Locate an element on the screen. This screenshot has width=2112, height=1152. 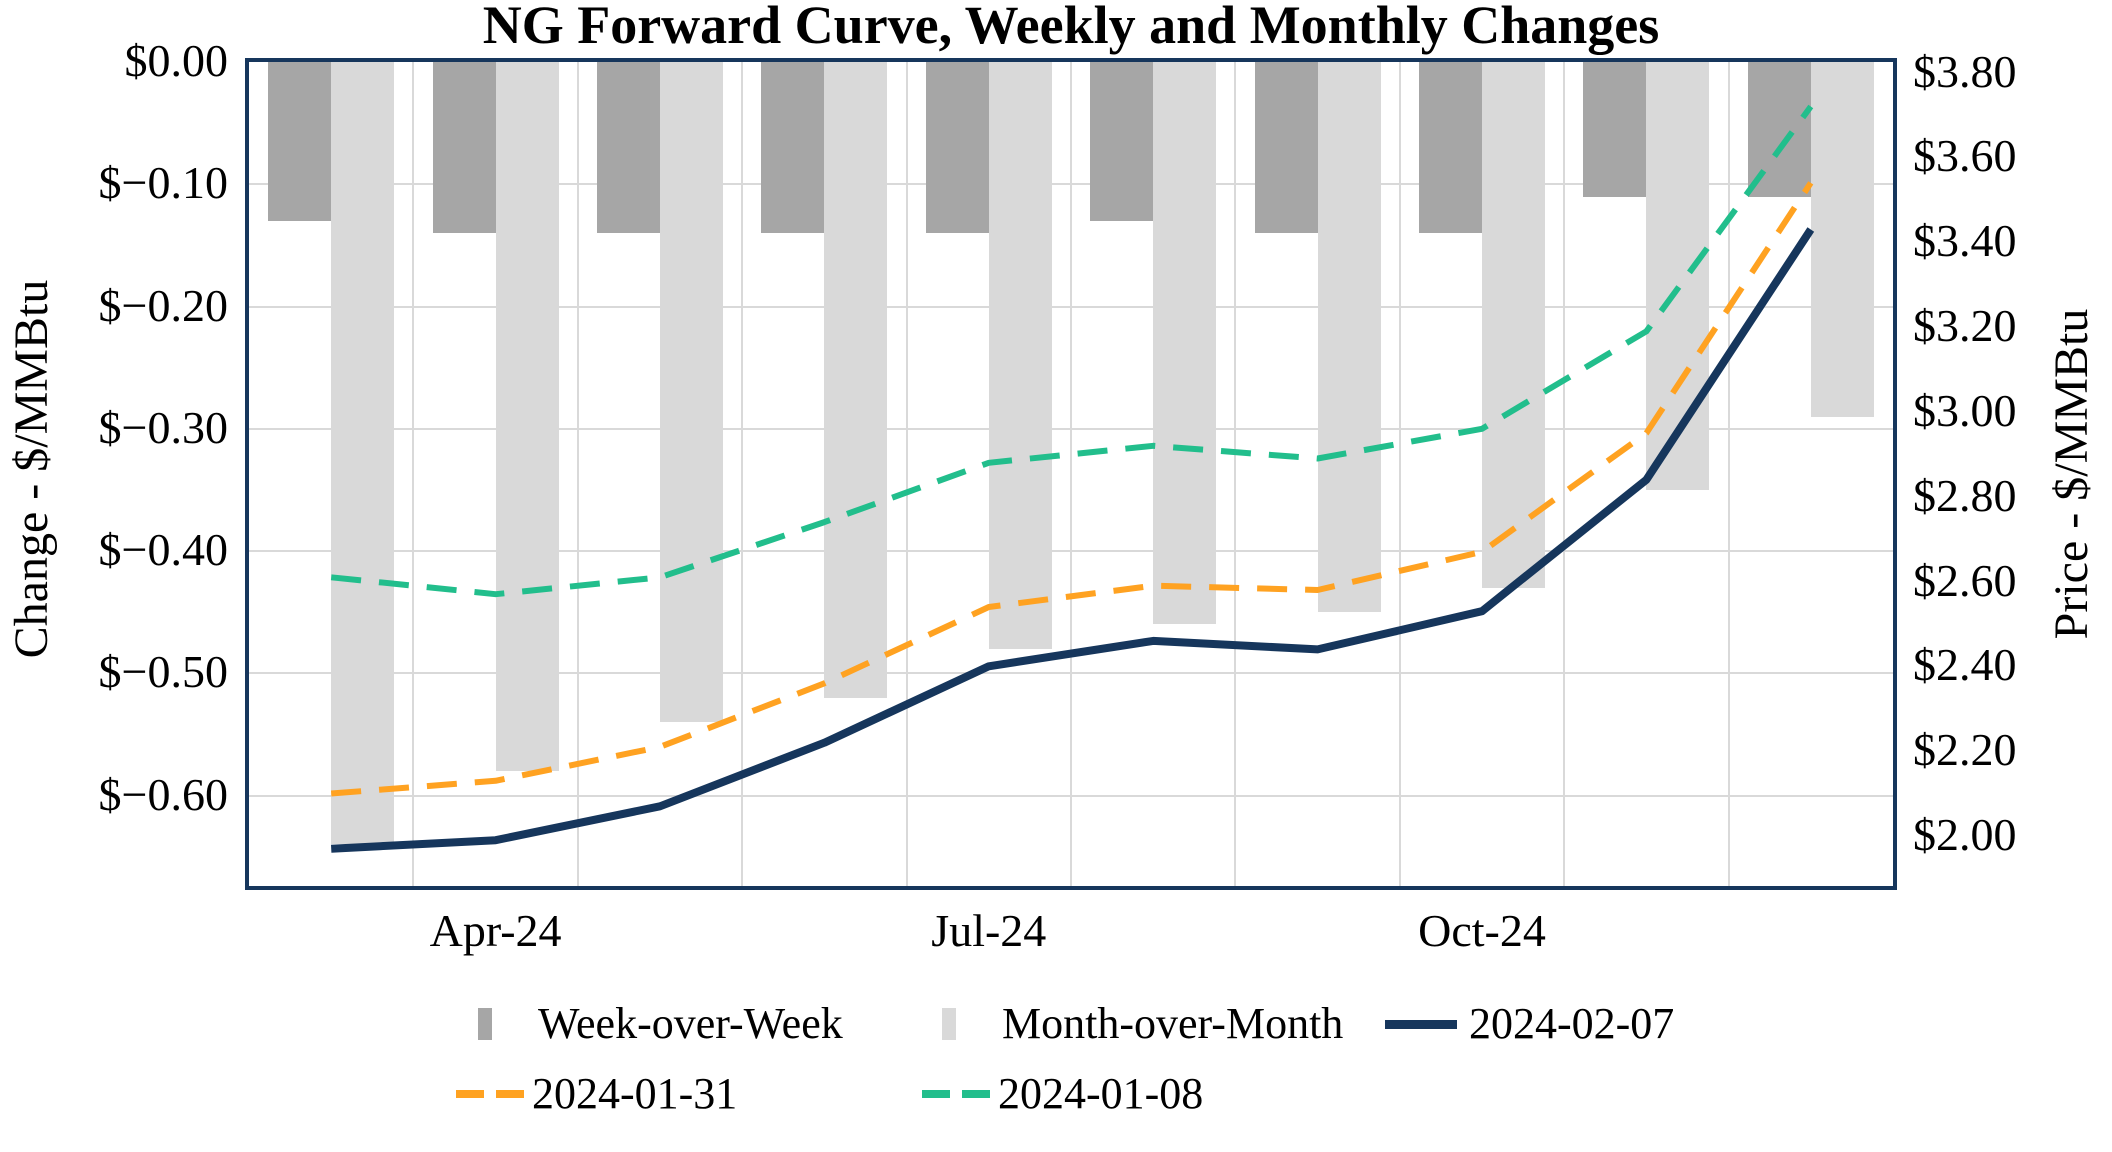
legend-label: 2024-02-07 is located at coordinates (1572, 1023).